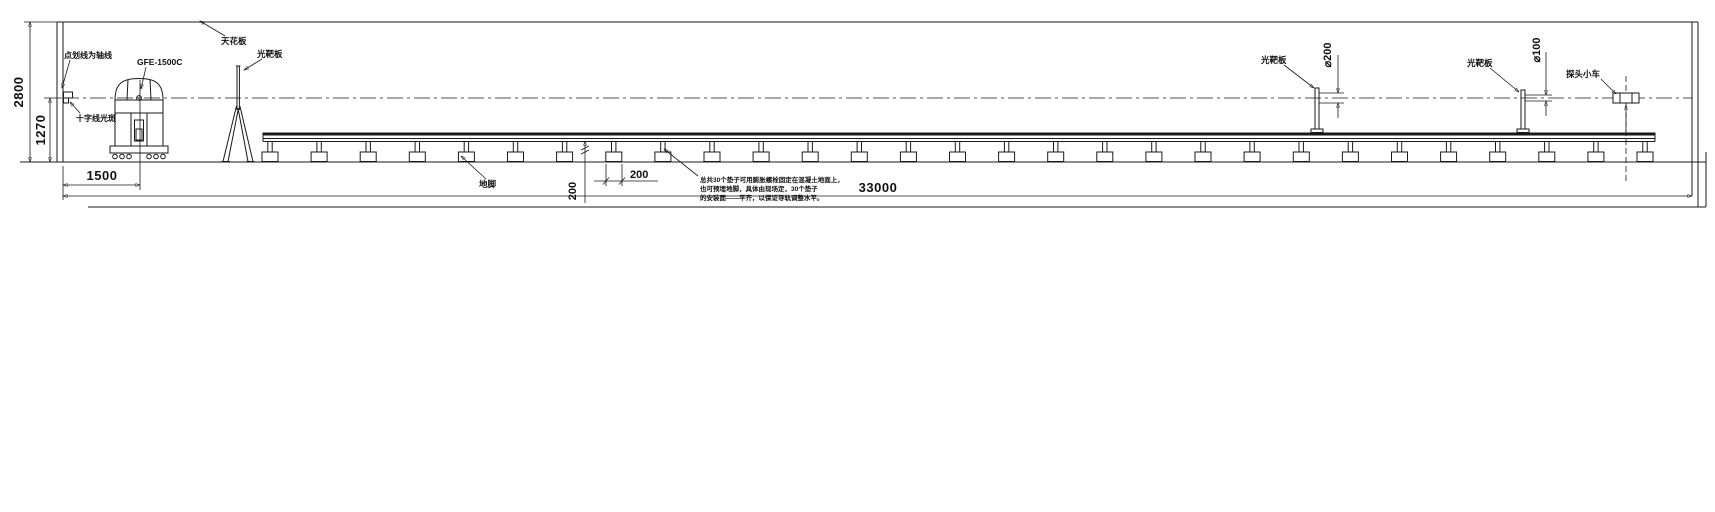 This screenshot has height=512, width=1715. What do you see at coordinates (18, 92) in the screenshot?
I see `dim-2800-text: 2800` at bounding box center [18, 92].